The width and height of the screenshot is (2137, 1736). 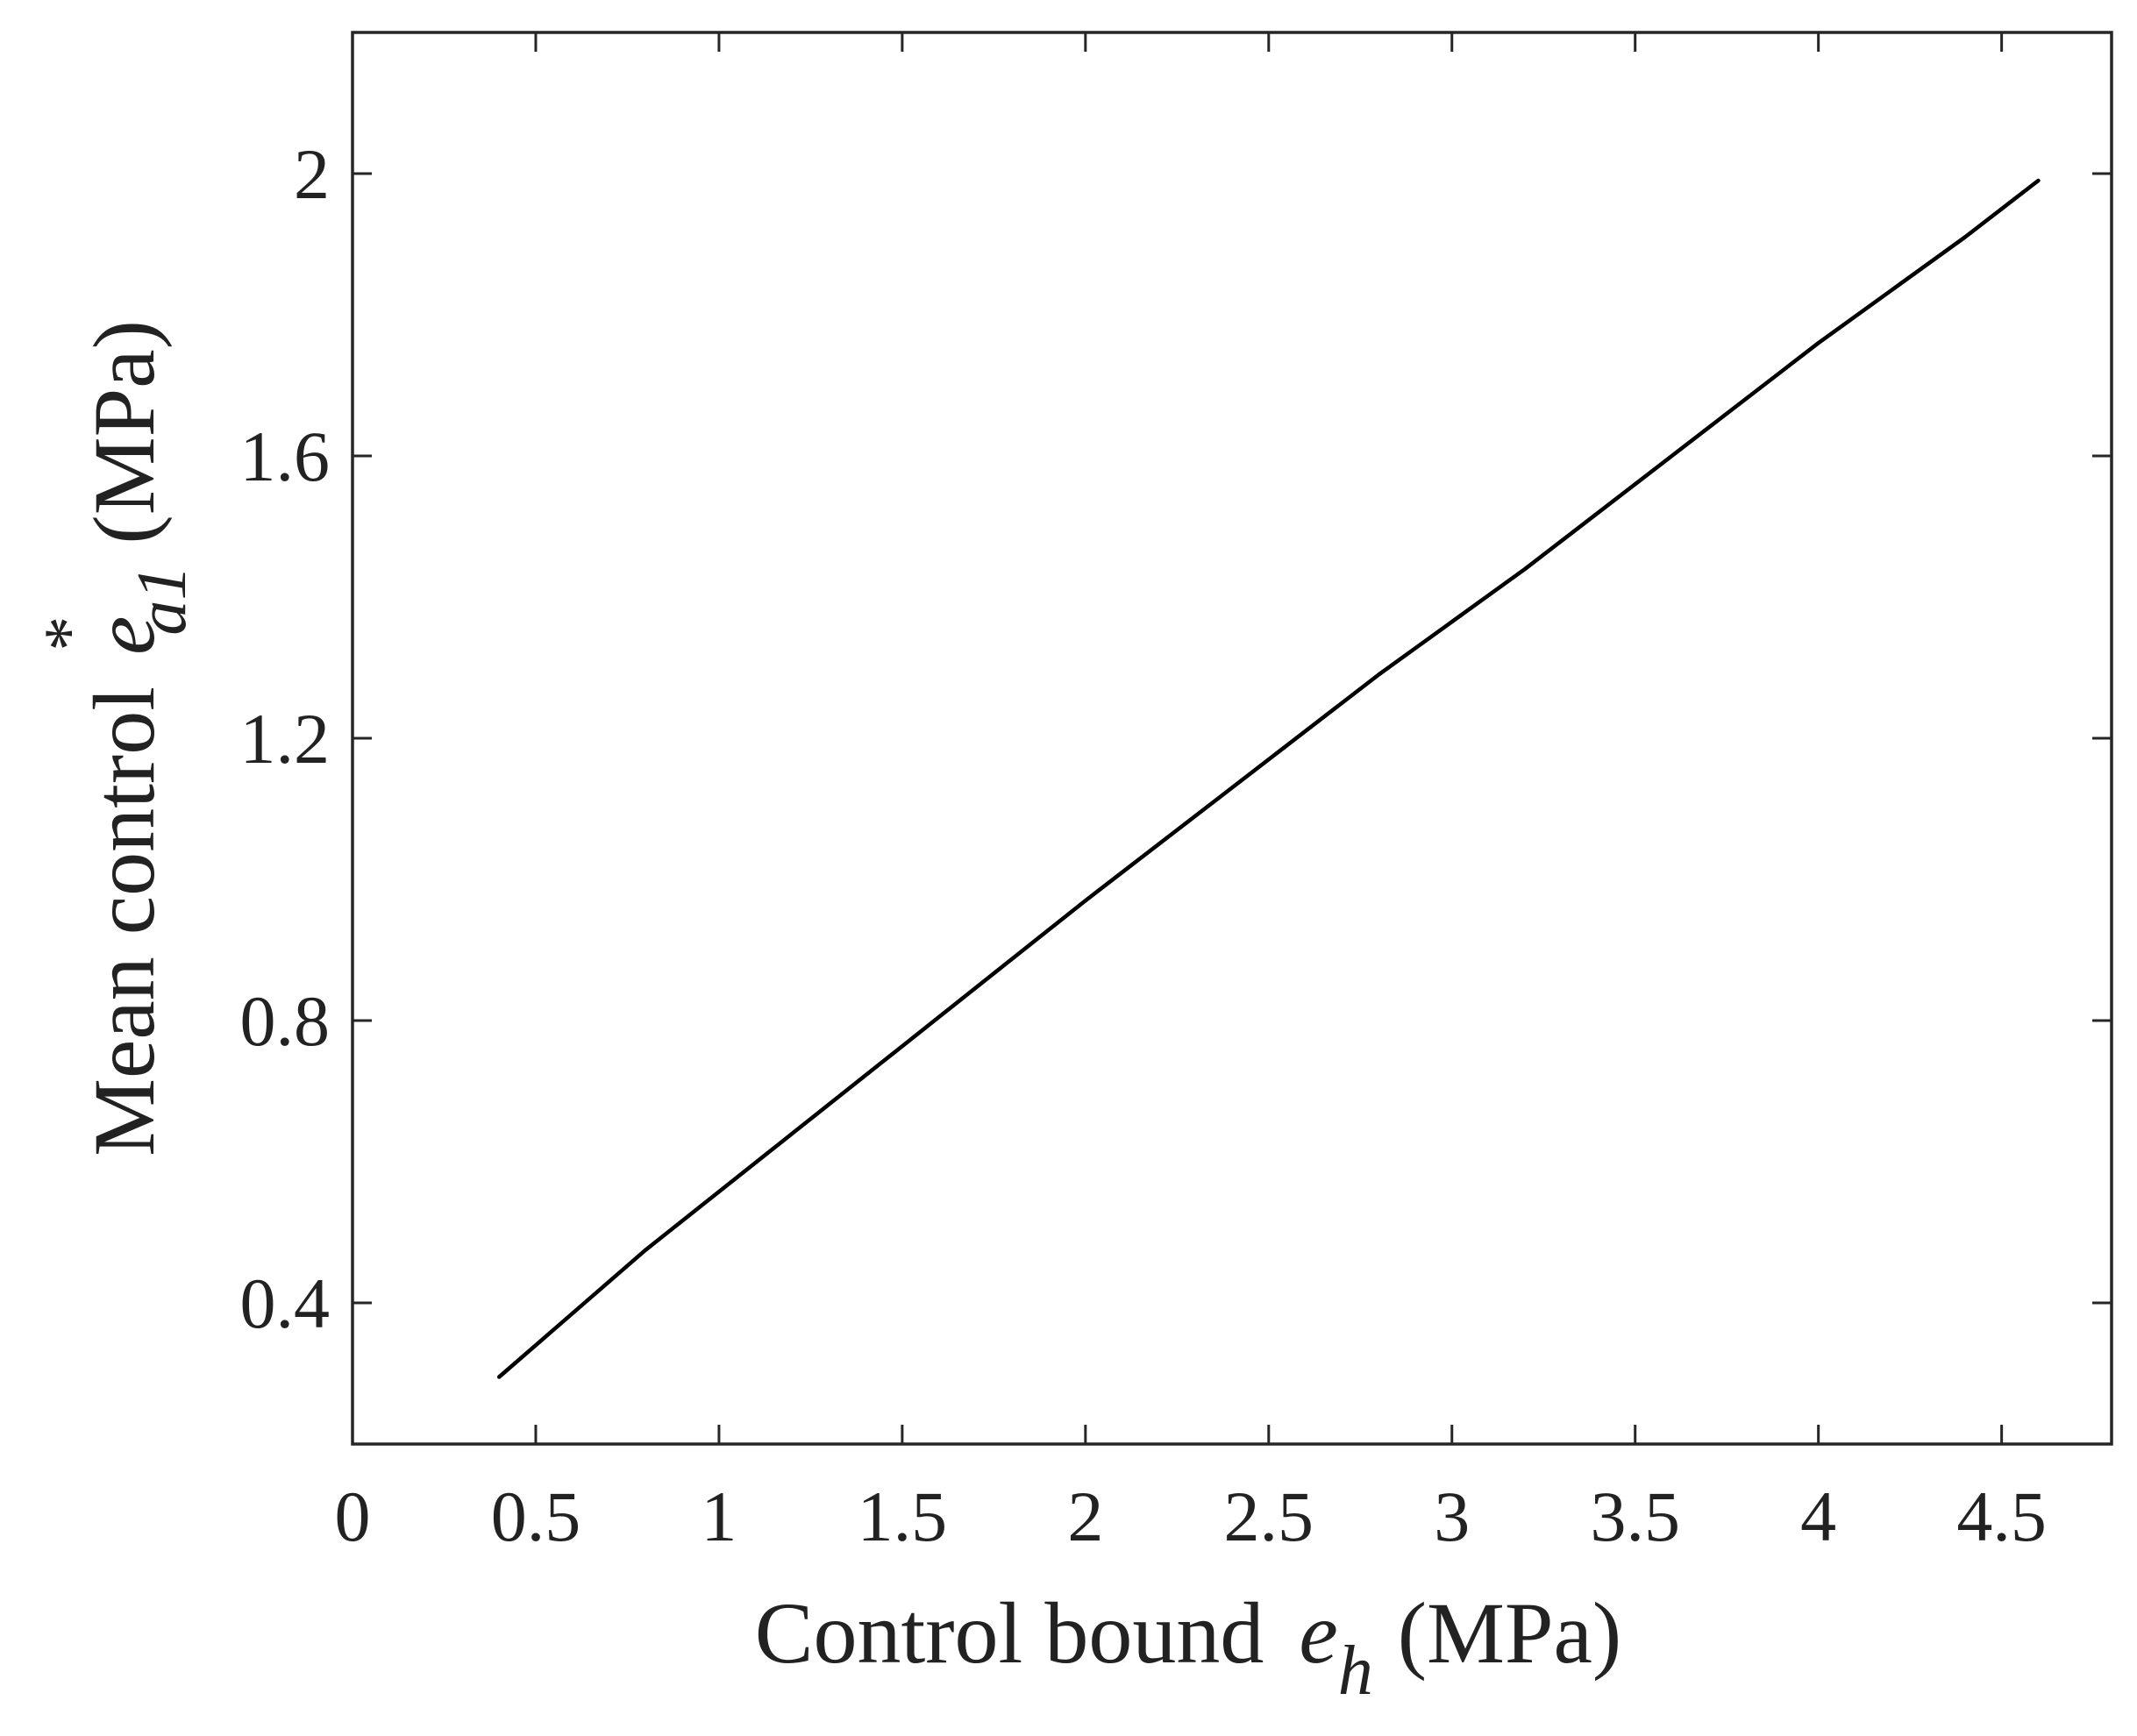 I want to click on x-tick-label: 4, so click(x=1818, y=1516).